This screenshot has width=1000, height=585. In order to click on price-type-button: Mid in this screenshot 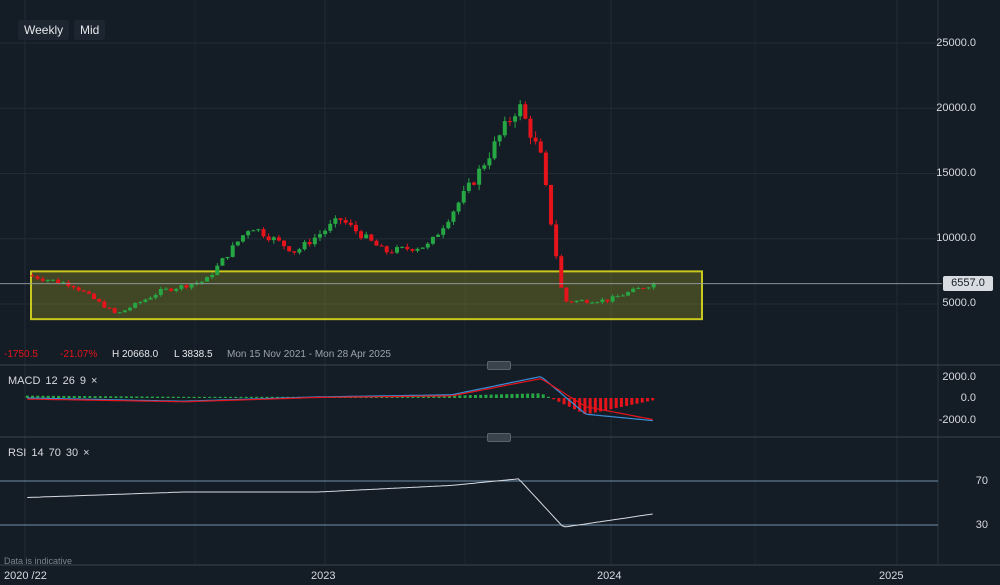, I will do `click(90, 30)`.